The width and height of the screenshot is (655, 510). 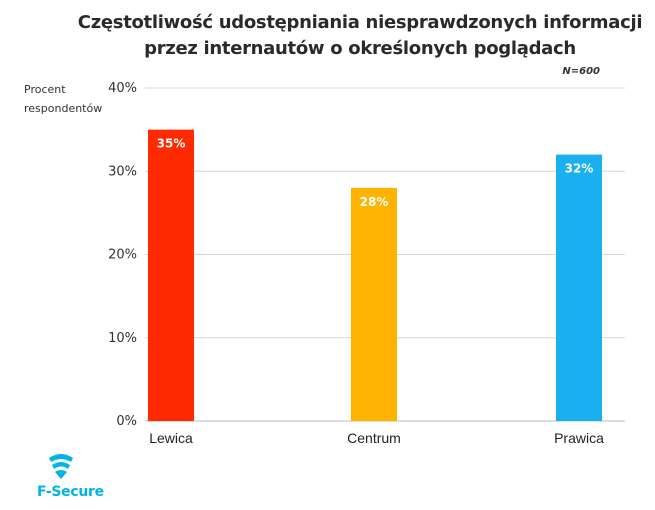 What do you see at coordinates (374, 304) in the screenshot?
I see `bar-centrum` at bounding box center [374, 304].